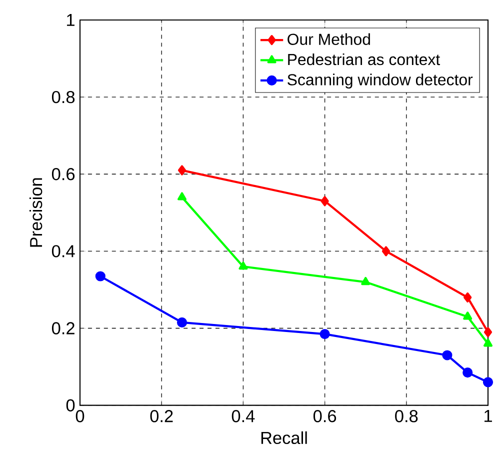 Image resolution: width=500 pixels, height=468 pixels. Describe the element at coordinates (80, 416) in the screenshot. I see `x-tick-label: 0` at that location.